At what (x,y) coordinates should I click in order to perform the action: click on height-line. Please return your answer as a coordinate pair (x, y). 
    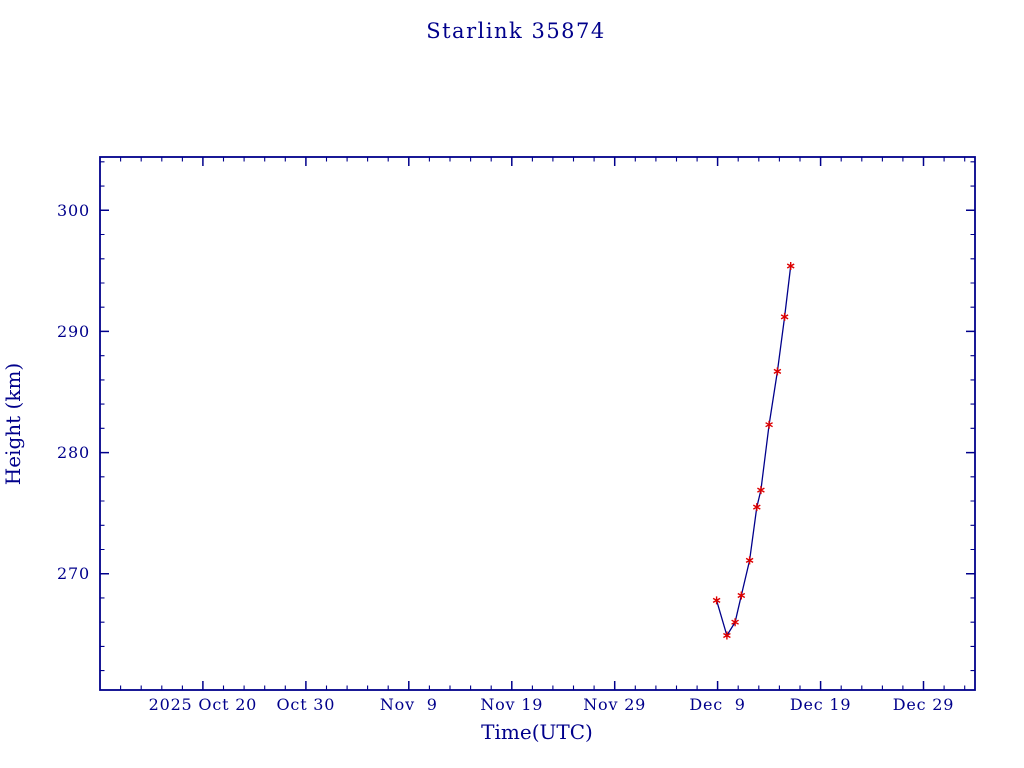
    Looking at the image, I should click on (753, 451).